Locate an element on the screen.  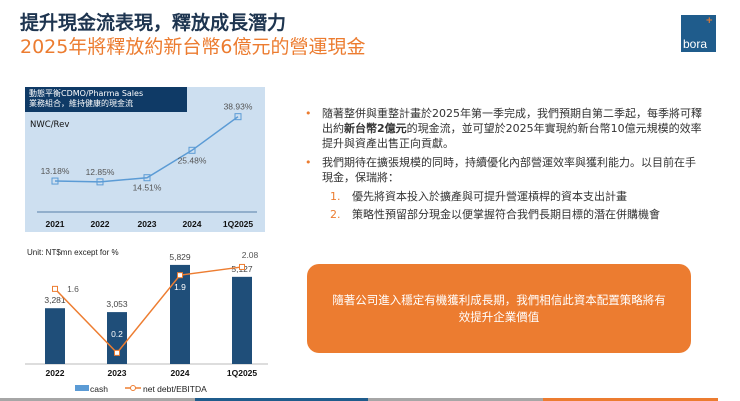
data-label: 13.18% is located at coordinates (55, 171).